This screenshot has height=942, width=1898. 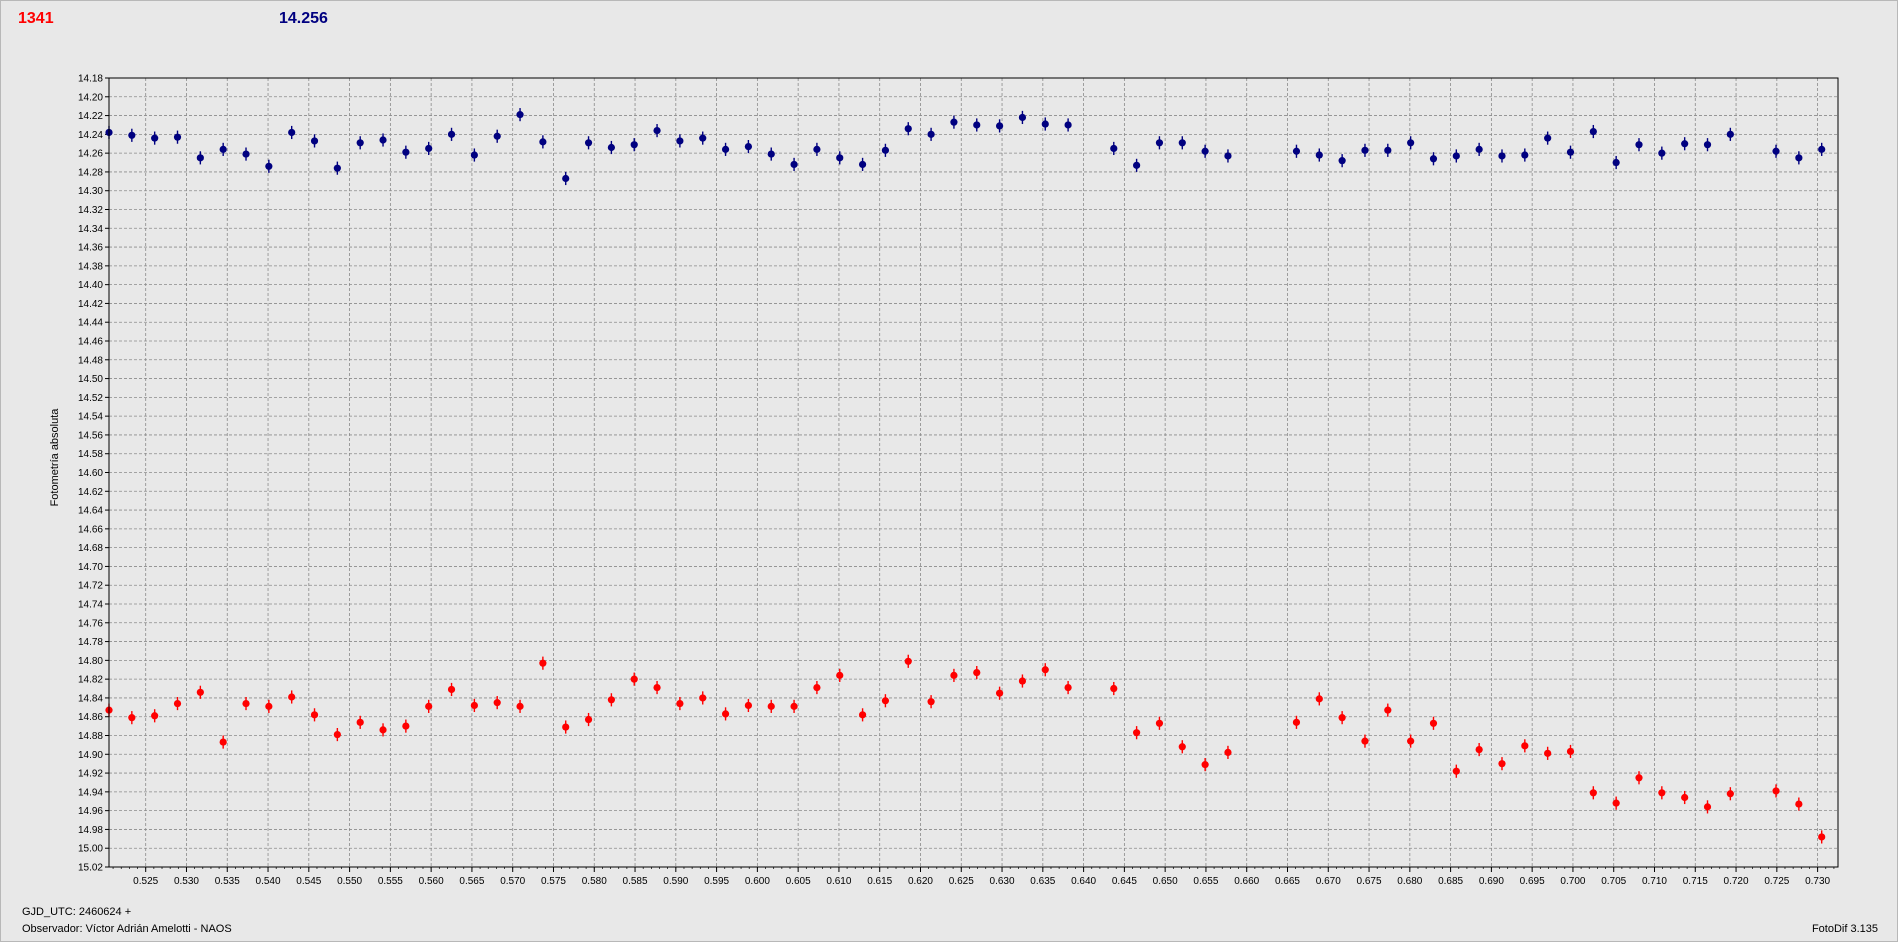 What do you see at coordinates (1165, 881) in the screenshot?
I see `x-tick-label: 0.650` at bounding box center [1165, 881].